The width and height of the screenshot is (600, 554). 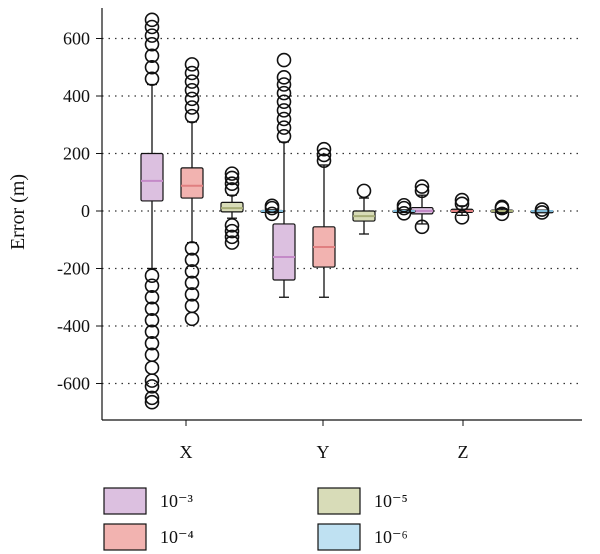 What do you see at coordinates (76, 96) in the screenshot?
I see `y-tick-label: 400` at bounding box center [76, 96].